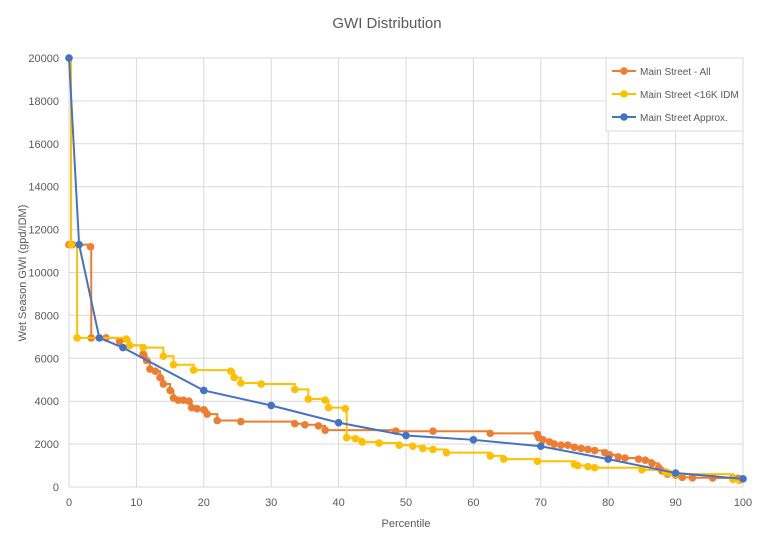  I want to click on x-tick-label: 0, so click(69, 503).